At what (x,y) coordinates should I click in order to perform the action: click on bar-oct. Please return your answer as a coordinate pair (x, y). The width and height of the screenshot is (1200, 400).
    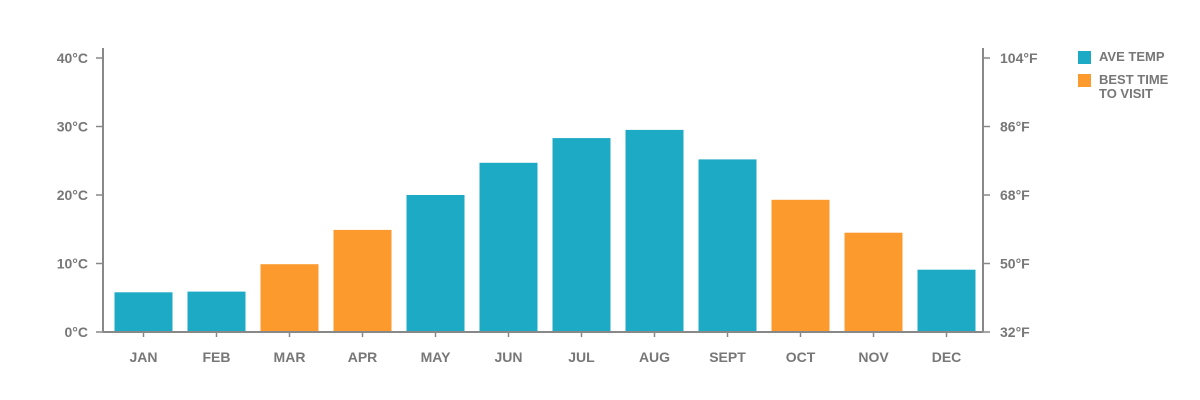
    Looking at the image, I should click on (800, 265).